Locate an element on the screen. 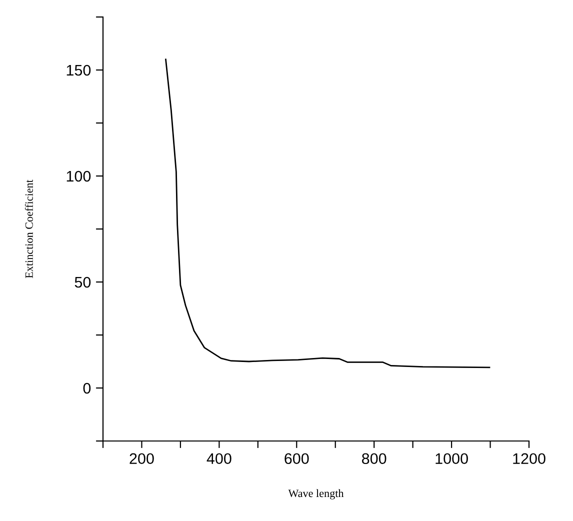 The height and width of the screenshot is (521, 573). y-tick-label: 0 is located at coordinates (87, 388).